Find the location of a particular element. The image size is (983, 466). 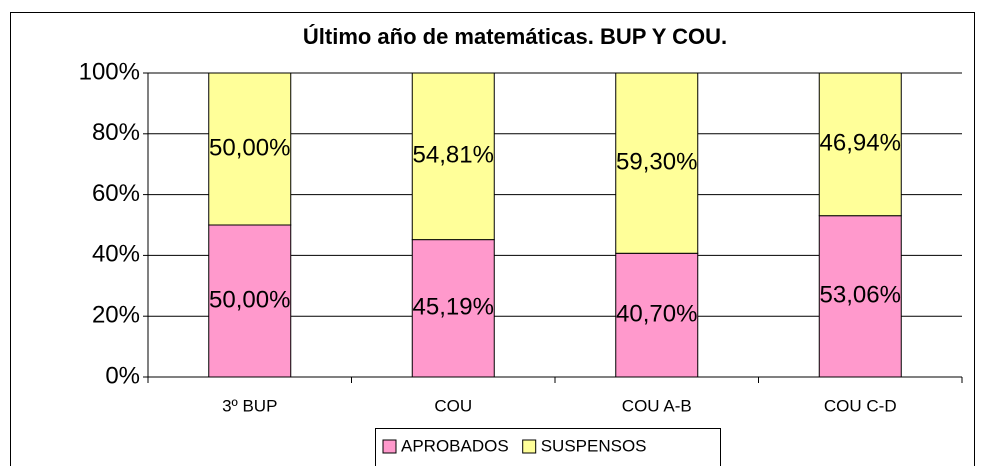

x-tick-label: COU A-B is located at coordinates (657, 405).